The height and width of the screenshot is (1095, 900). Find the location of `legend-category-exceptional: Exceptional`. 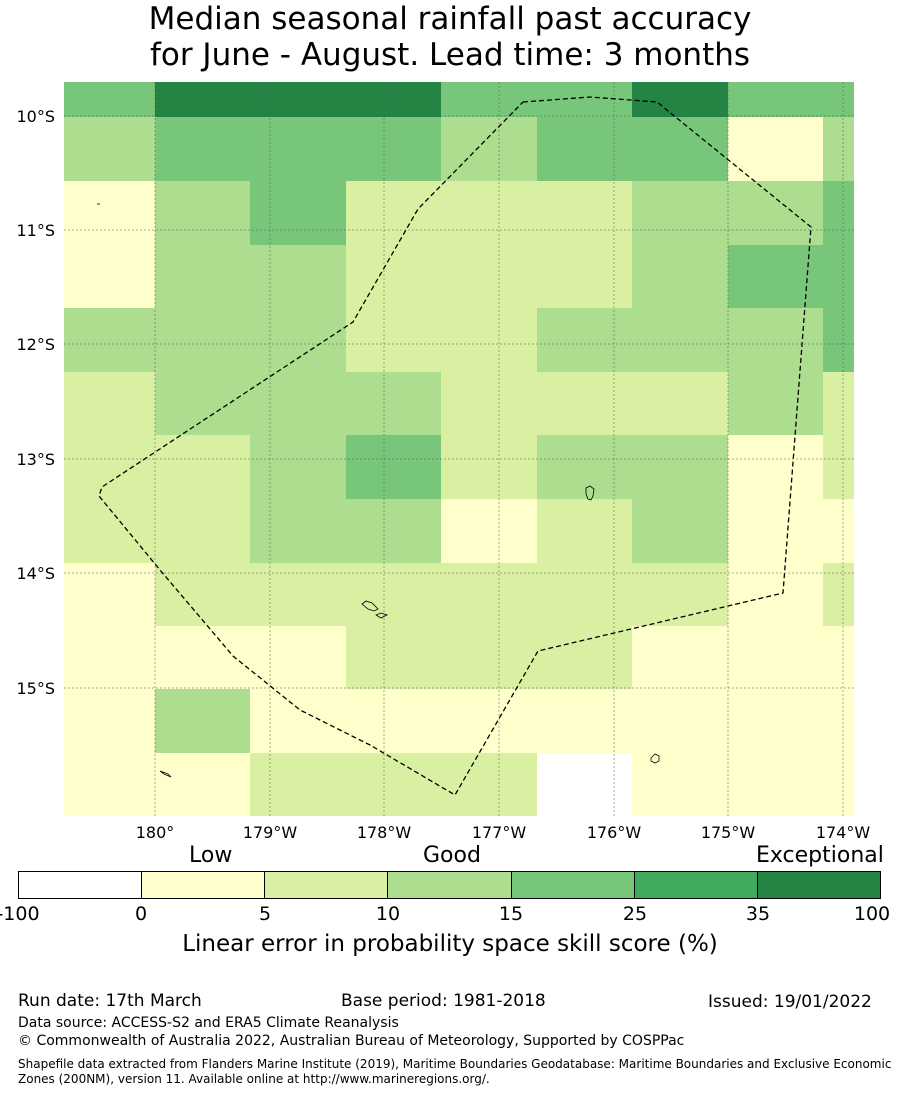

legend-category-exceptional: Exceptional is located at coordinates (820, 855).